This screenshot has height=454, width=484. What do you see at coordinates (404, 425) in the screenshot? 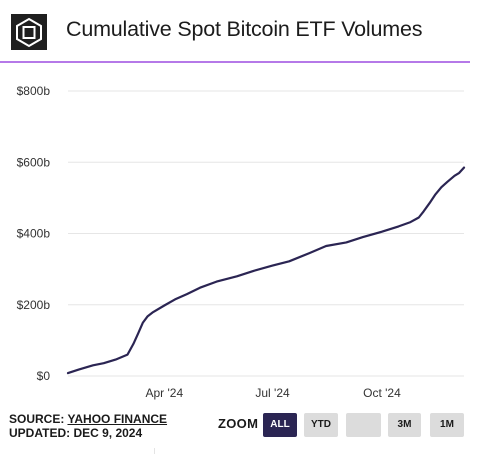
I see `zoom-3m-button: 3M` at bounding box center [404, 425].